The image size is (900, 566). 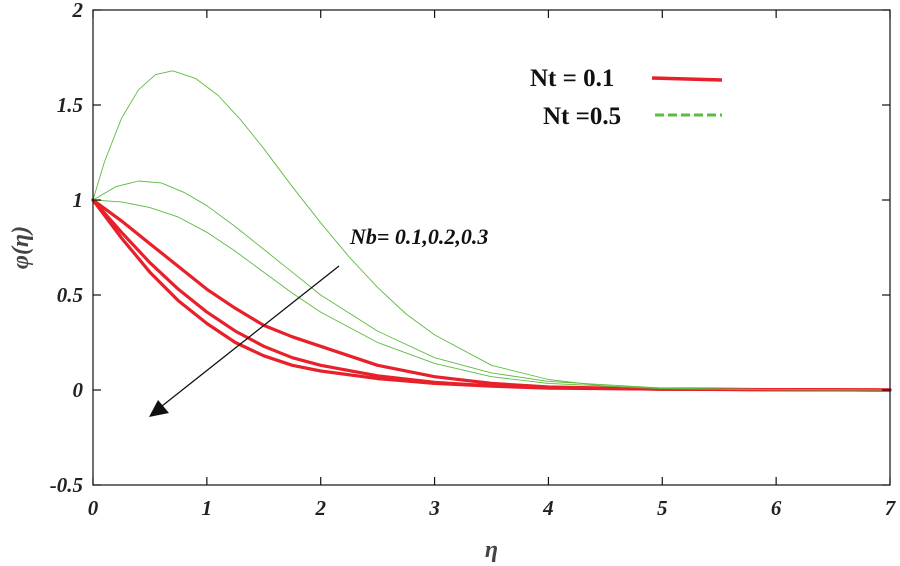 What do you see at coordinates (320, 508) in the screenshot?
I see `x-tick-label: 2` at bounding box center [320, 508].